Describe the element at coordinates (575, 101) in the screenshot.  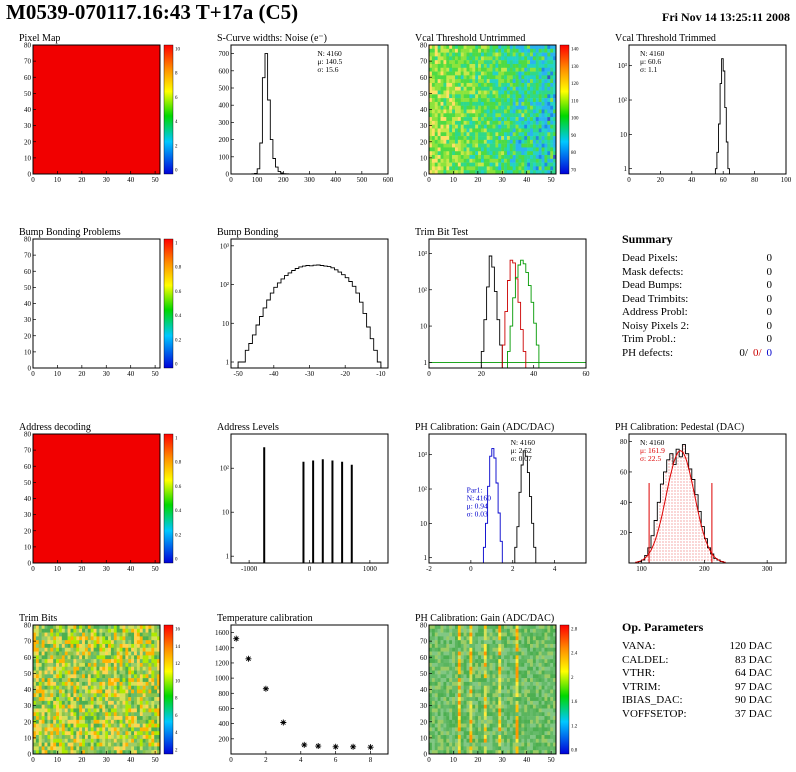
I see `svg-text: 110` at that location.